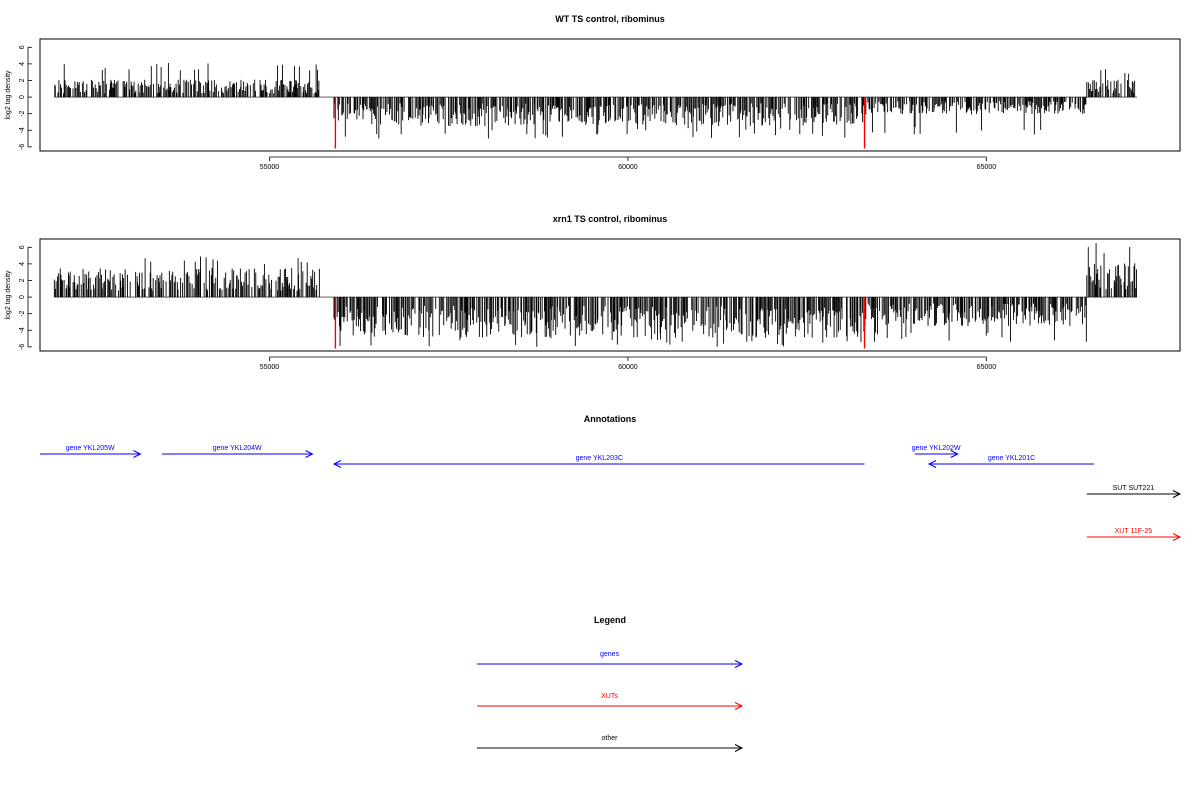 Image resolution: width=1200 pixels, height=800 pixels. I want to click on annotation-feature: gene YKL201C, so click(1010, 461).